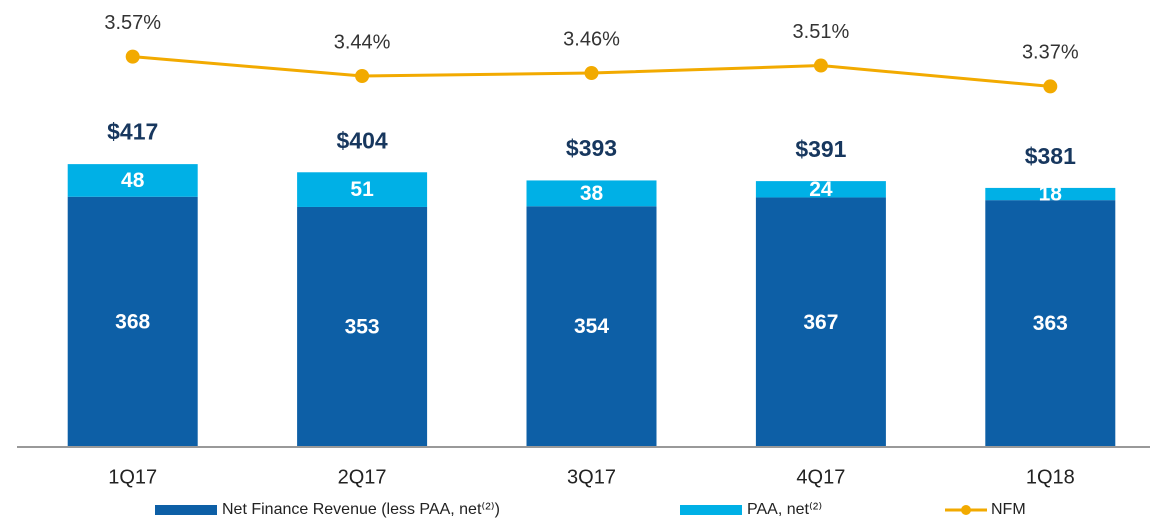 This screenshot has height=521, width=1153. I want to click on nfm-label: 3.51%, so click(821, 32).